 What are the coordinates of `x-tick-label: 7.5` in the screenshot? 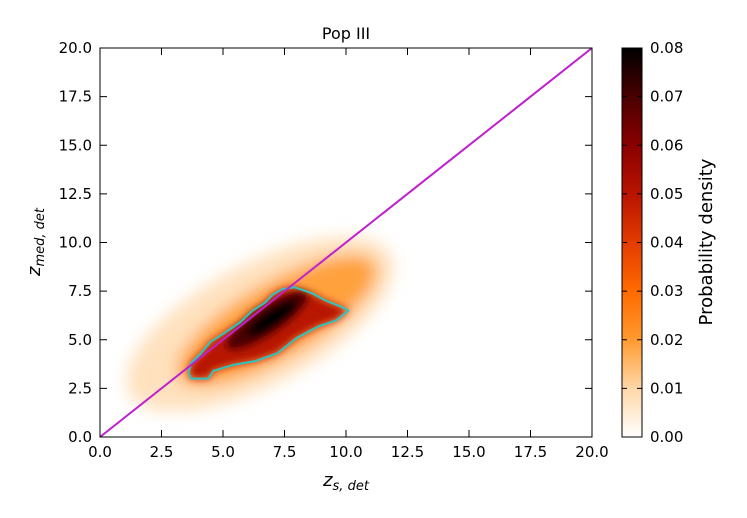 It's located at (285, 452).